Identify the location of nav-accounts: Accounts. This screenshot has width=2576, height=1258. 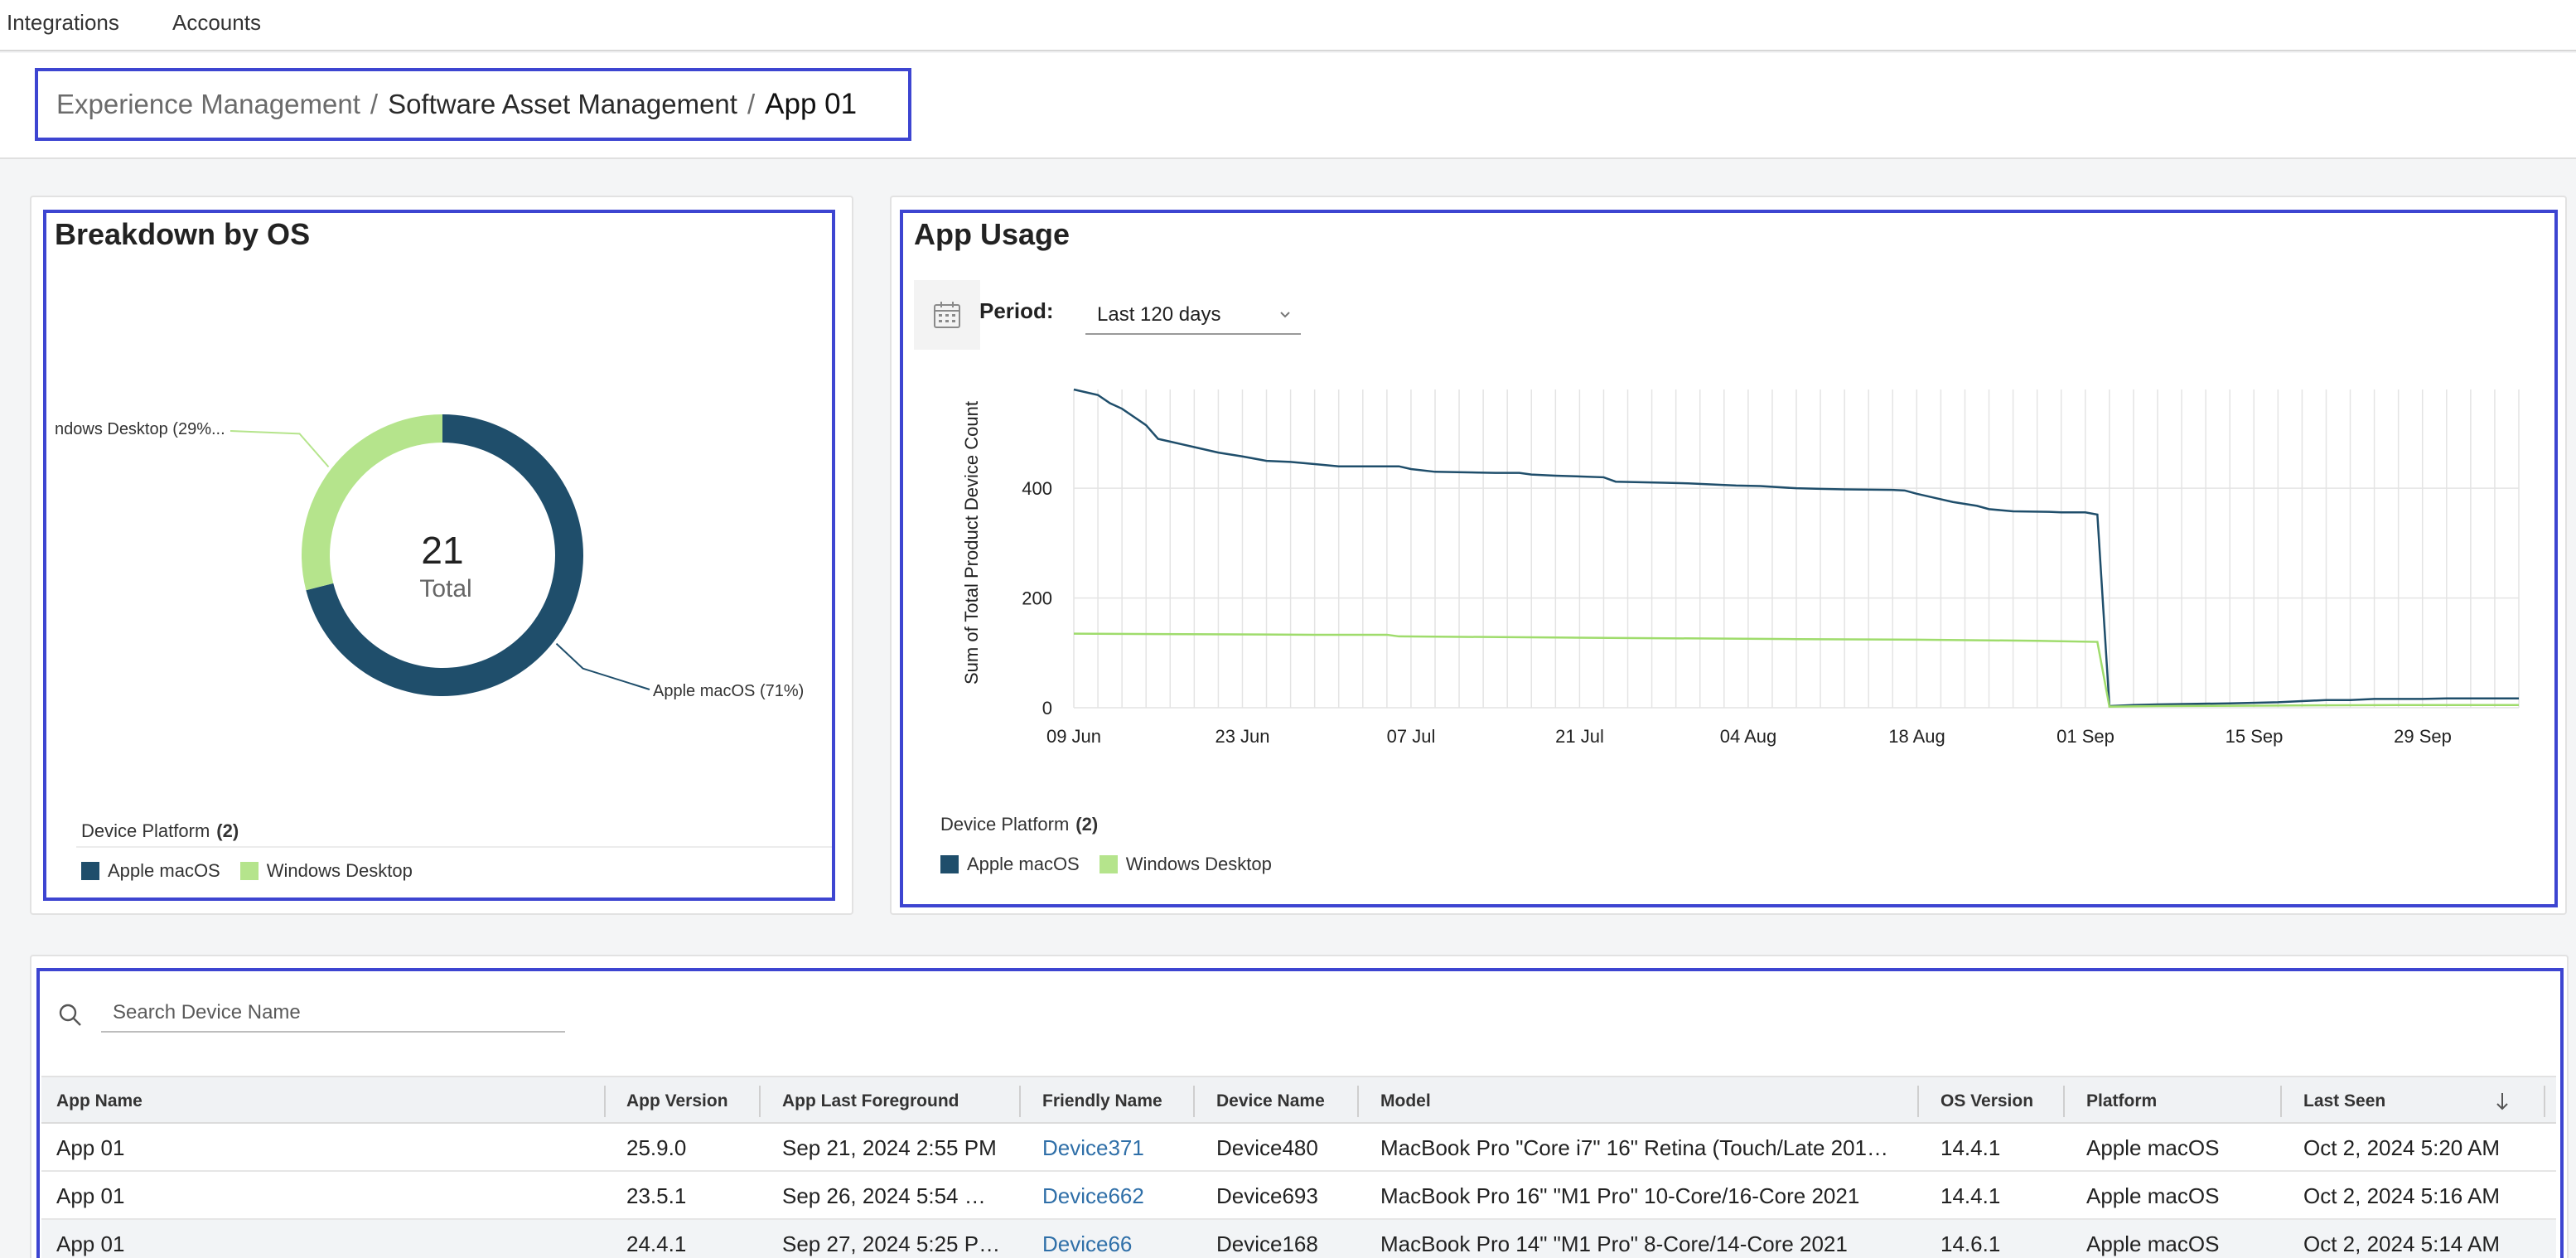
(216, 22).